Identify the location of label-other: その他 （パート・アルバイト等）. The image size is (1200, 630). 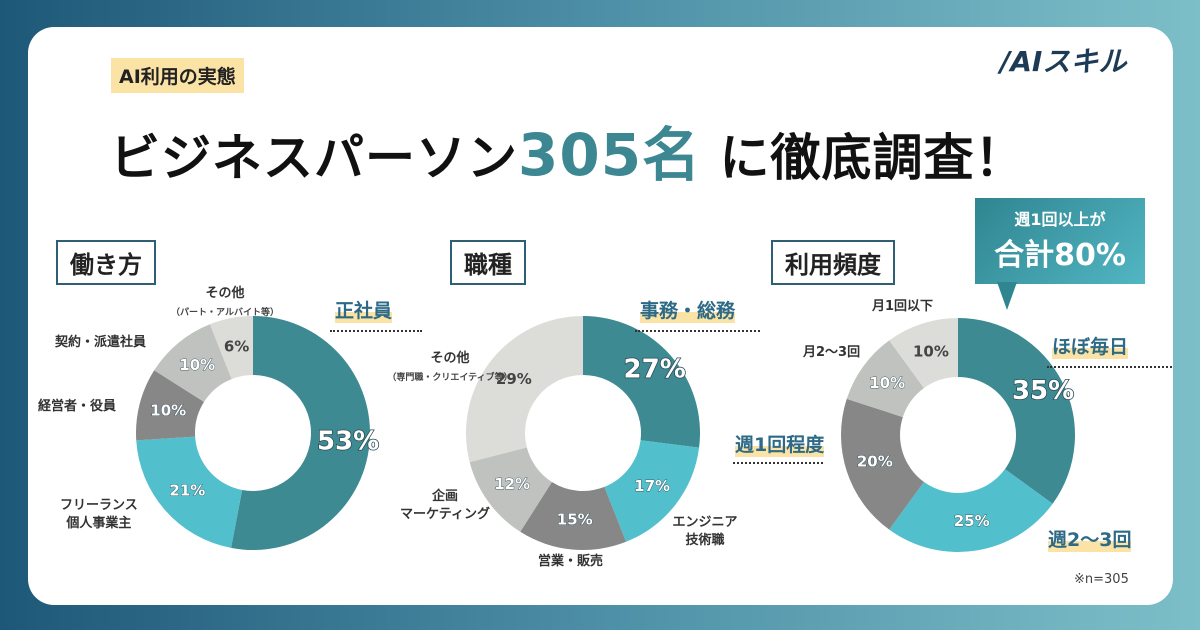
(225, 302).